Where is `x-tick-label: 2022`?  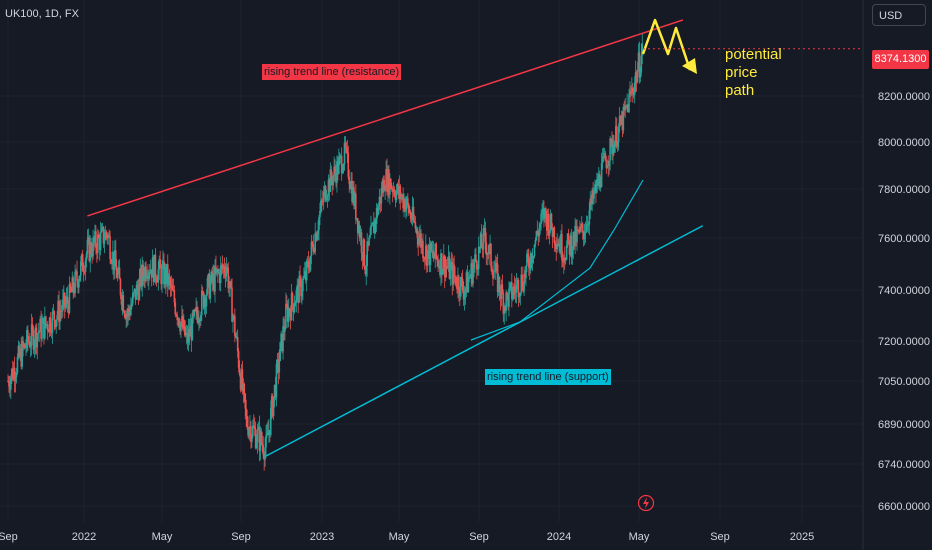 x-tick-label: 2022 is located at coordinates (84, 537).